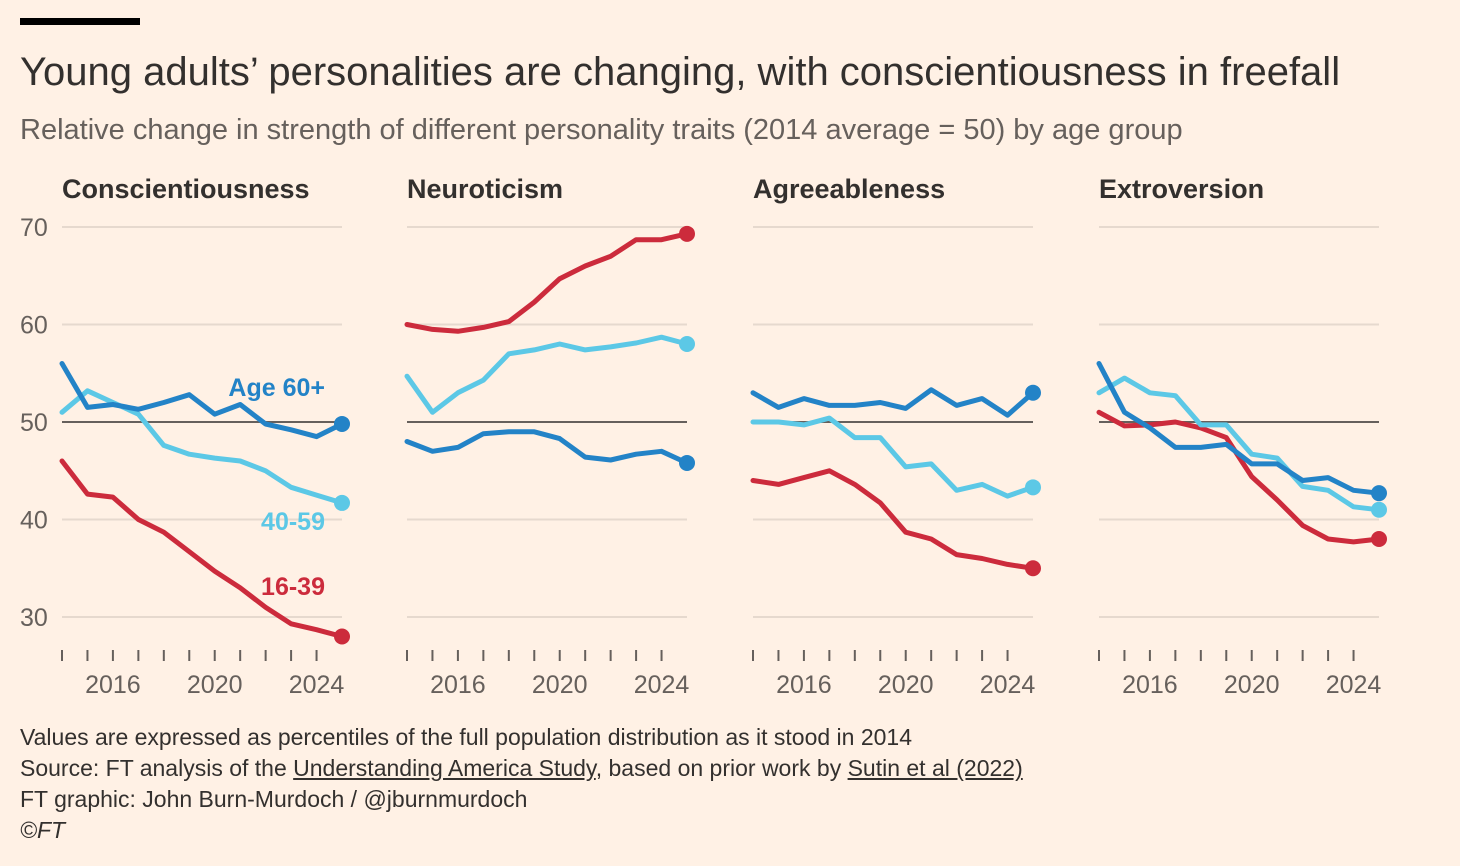 This screenshot has height=866, width=1460. I want to click on panel-title-neuroticism: Neuroticism, so click(485, 189).